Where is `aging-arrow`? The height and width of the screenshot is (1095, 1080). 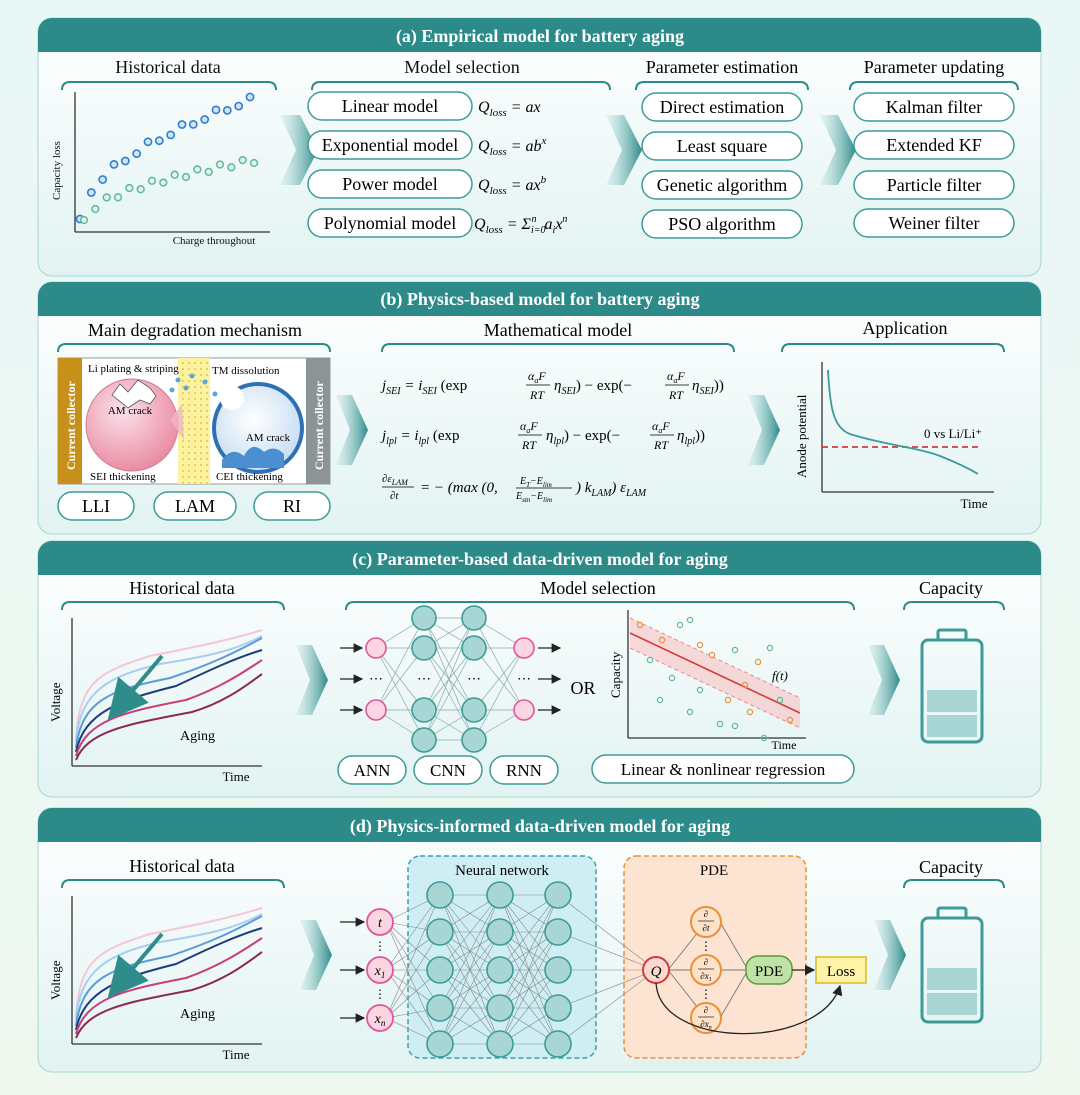 aging-arrow is located at coordinates (135, 687).